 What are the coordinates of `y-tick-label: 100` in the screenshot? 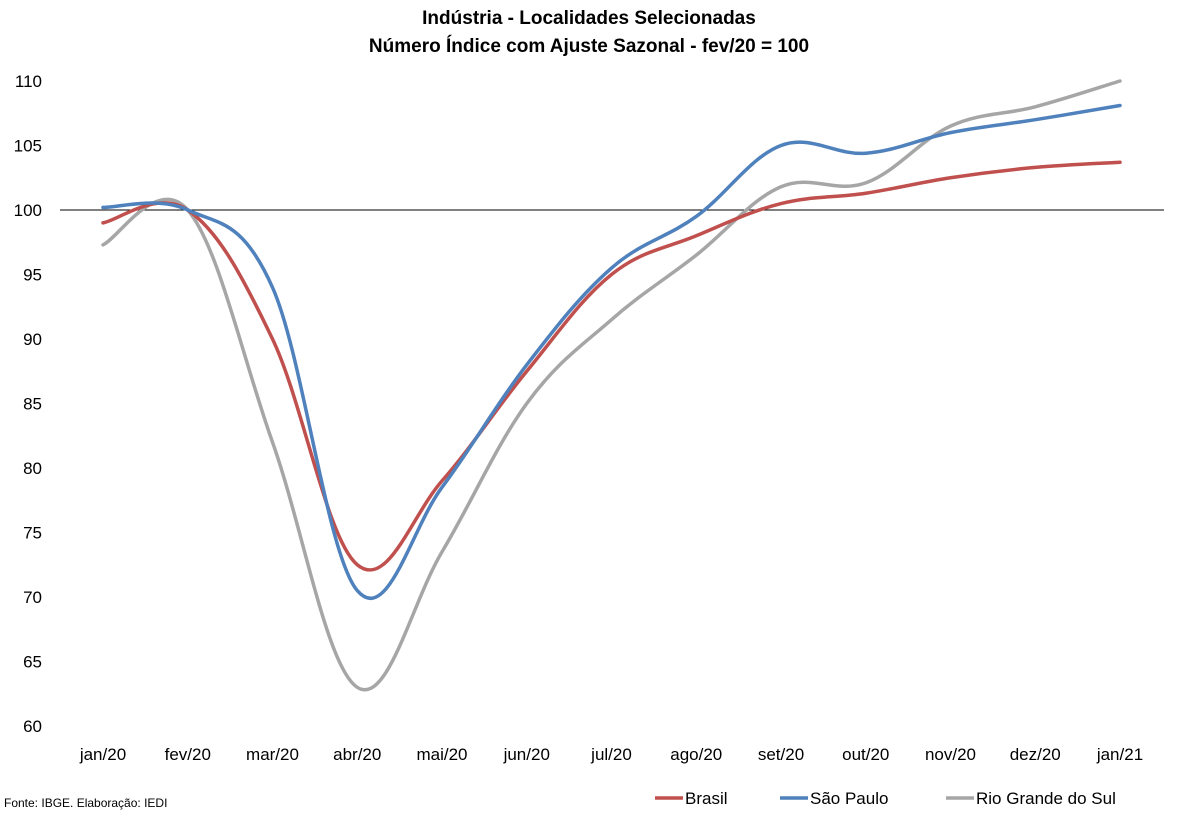 It's located at (28, 210).